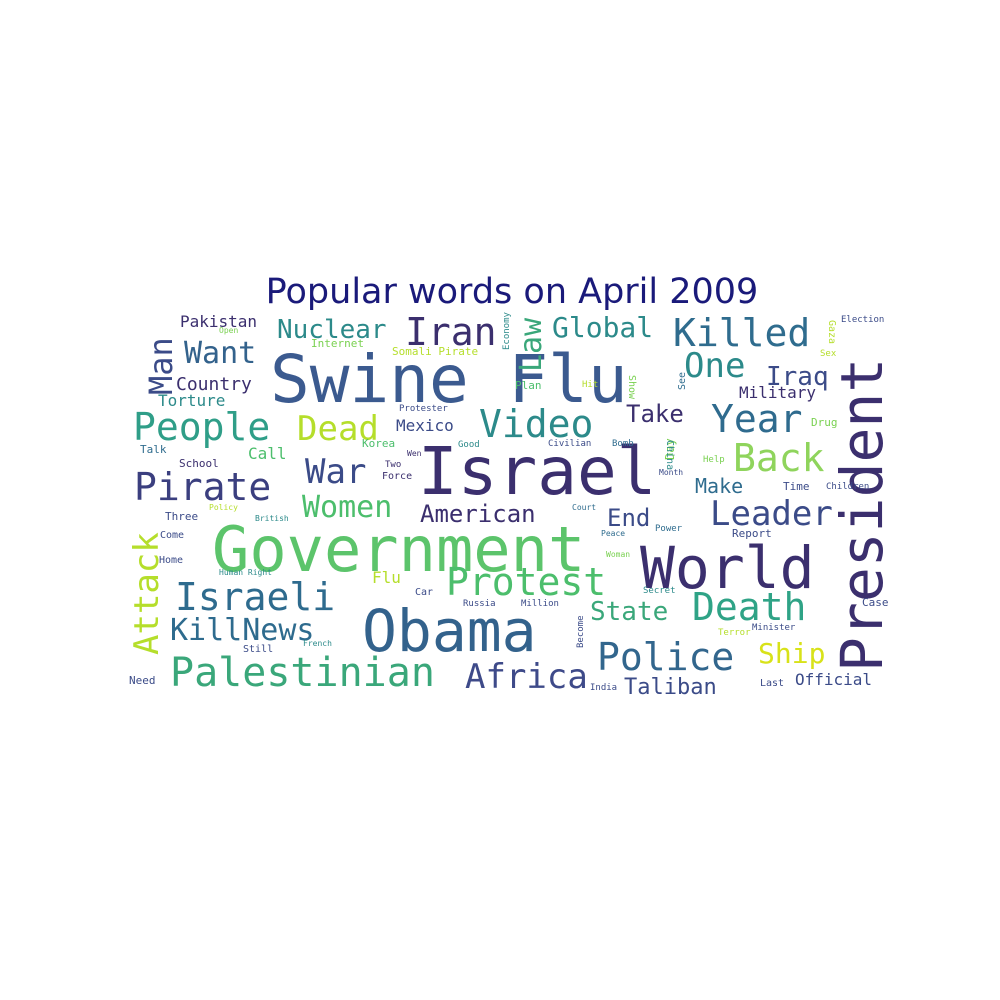 The width and height of the screenshot is (1000, 1000). I want to click on cloud-word-want: Want, so click(220, 353).